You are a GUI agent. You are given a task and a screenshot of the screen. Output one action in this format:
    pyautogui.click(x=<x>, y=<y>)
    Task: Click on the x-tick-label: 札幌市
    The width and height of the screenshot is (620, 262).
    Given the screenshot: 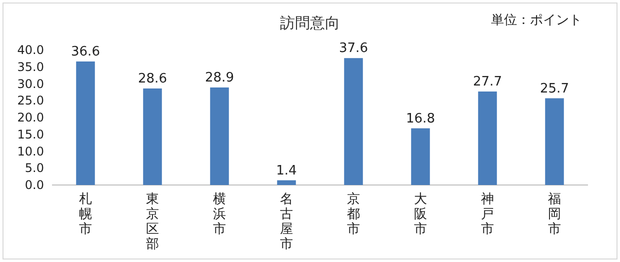 What is the action you would take?
    pyautogui.click(x=85, y=214)
    